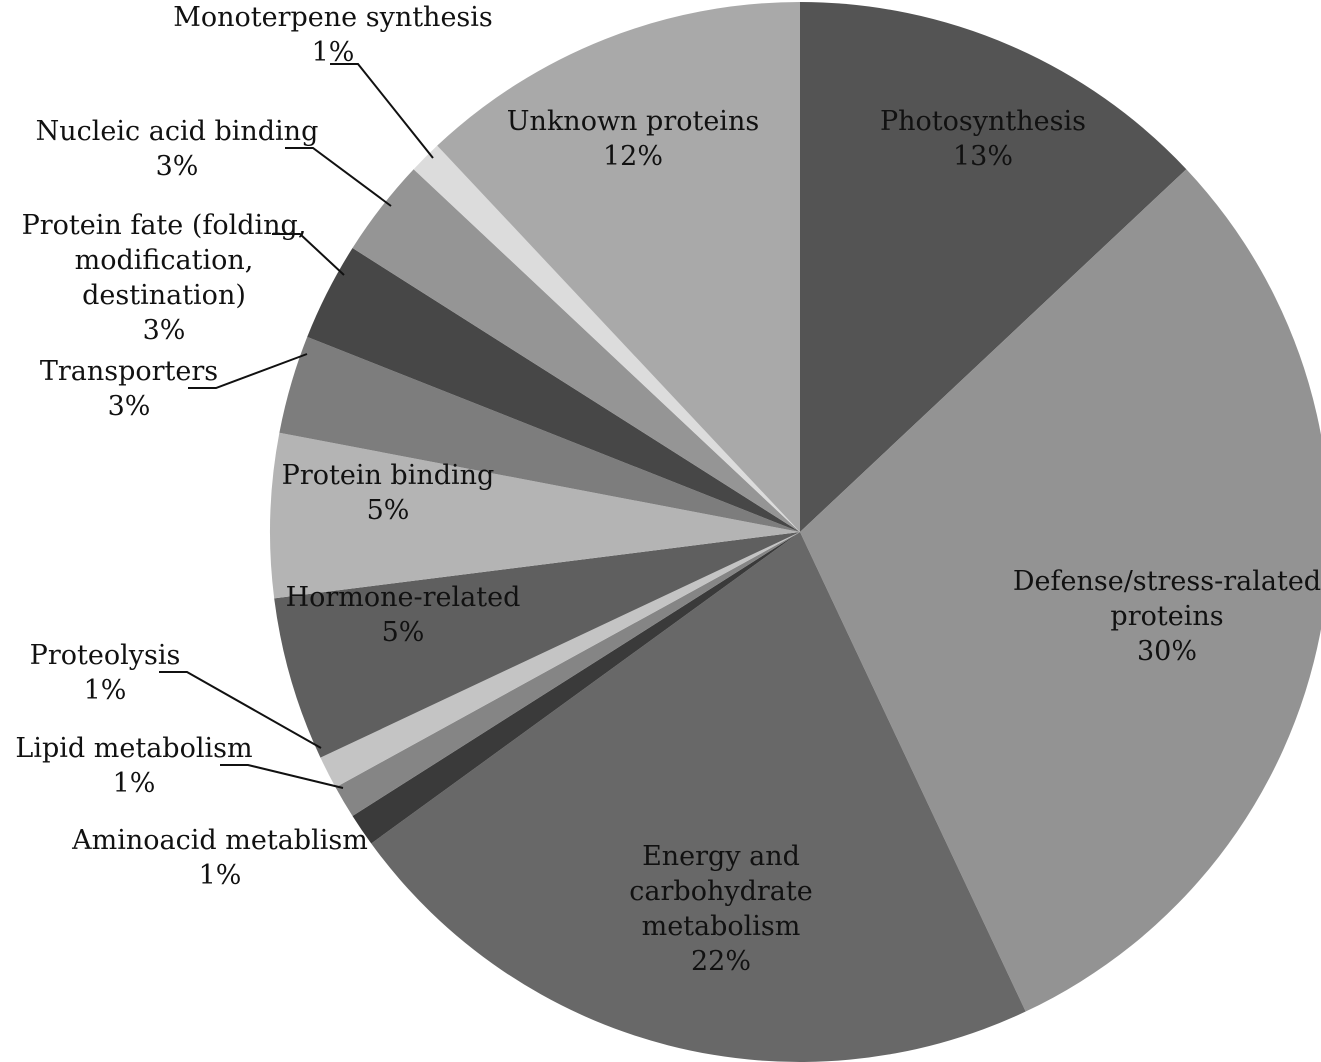 The width and height of the screenshot is (1321, 1062). I want to click on slice-name: Photosynthesis, so click(983, 121).